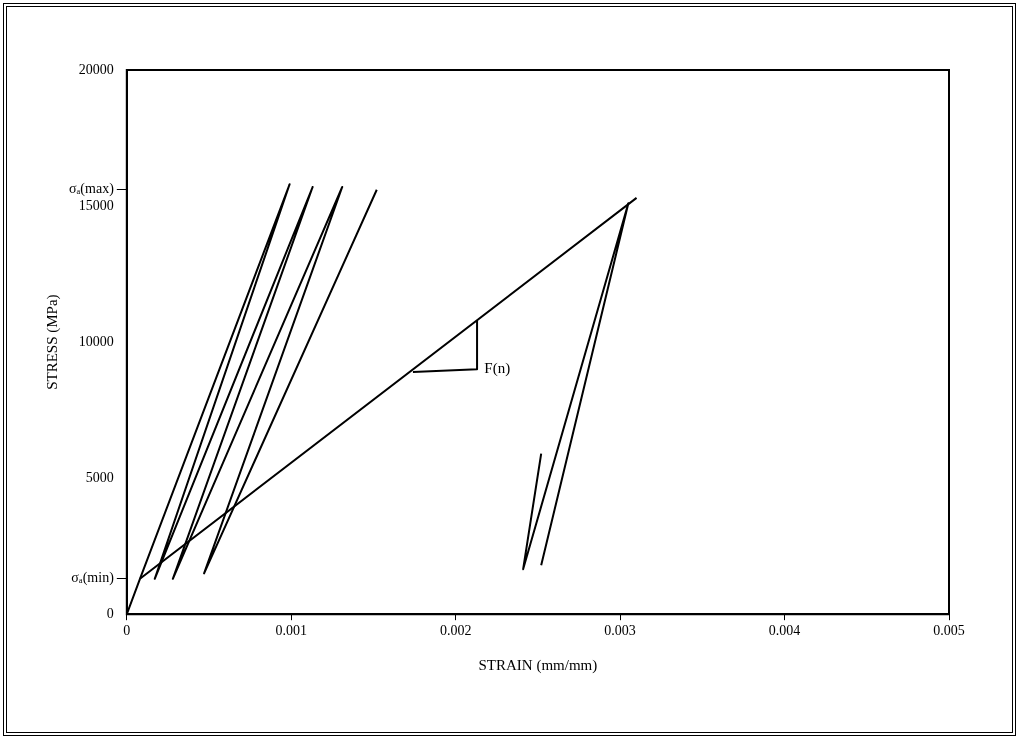 The height and width of the screenshot is (739, 1019). I want to click on y-tick-label: 0, so click(110, 613).